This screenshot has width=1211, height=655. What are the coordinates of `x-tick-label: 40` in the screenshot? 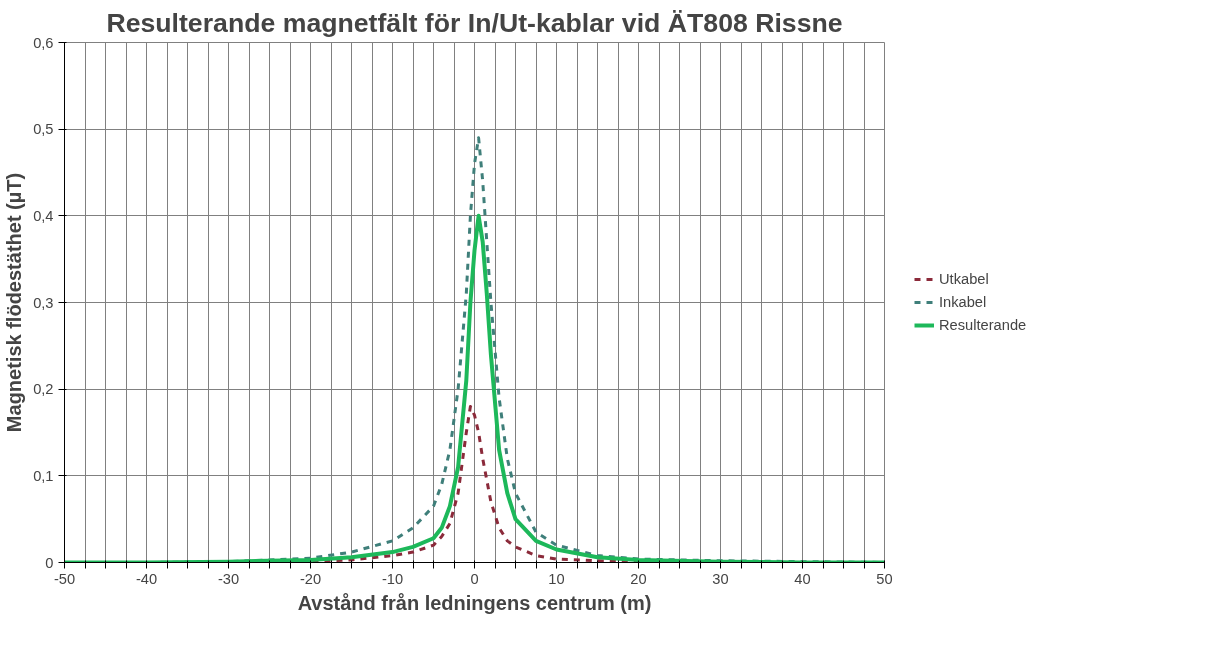 It's located at (802, 578).